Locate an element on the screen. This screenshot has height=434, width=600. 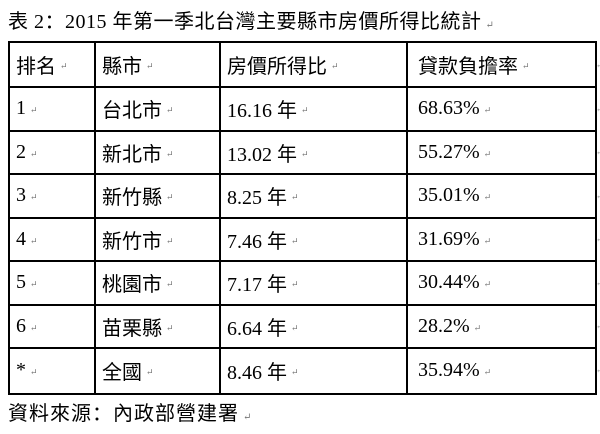
burden-value: 28.2% is located at coordinates (444, 325).